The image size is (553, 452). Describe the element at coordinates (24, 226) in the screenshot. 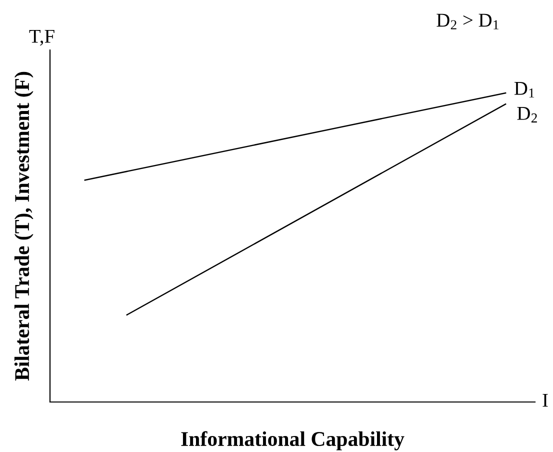

I see `y-axis-title: Bilateral Trade (T), Investment (F)` at that location.